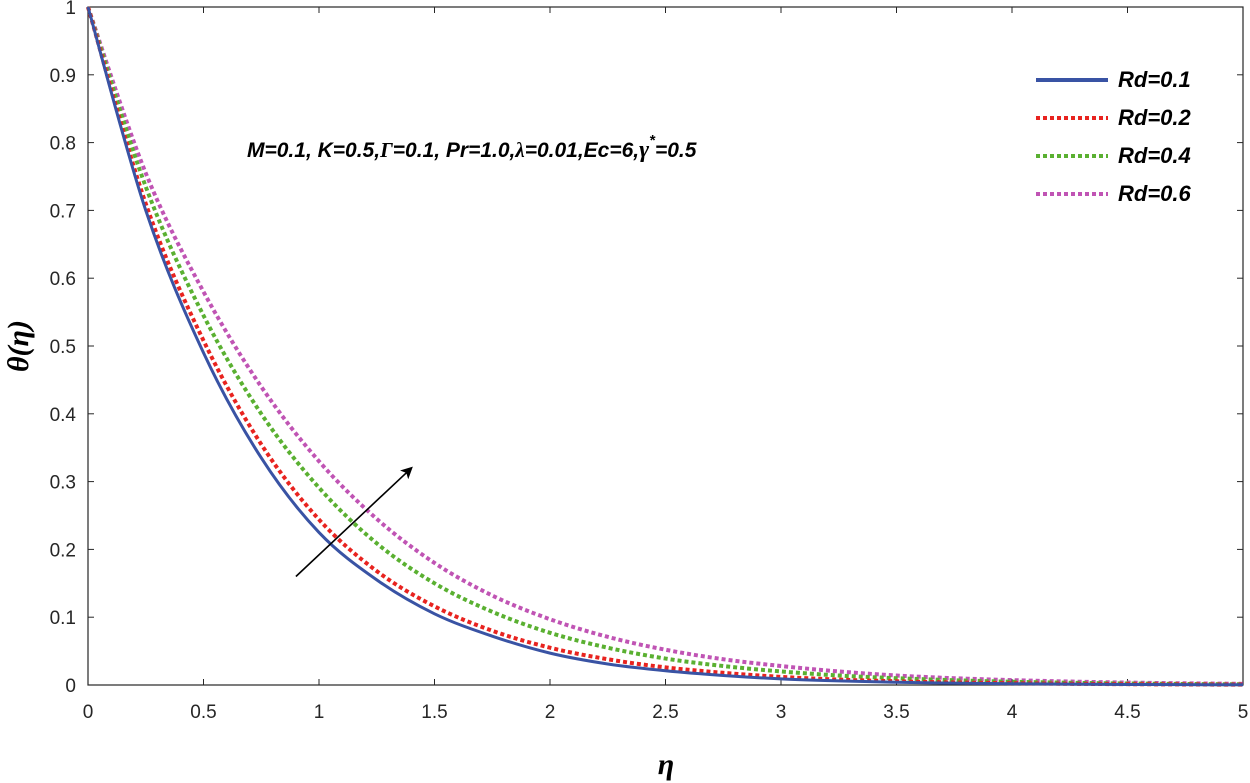 The width and height of the screenshot is (1250, 783). Describe the element at coordinates (63, 211) in the screenshot. I see `y-tick-label: 0.7` at that location.